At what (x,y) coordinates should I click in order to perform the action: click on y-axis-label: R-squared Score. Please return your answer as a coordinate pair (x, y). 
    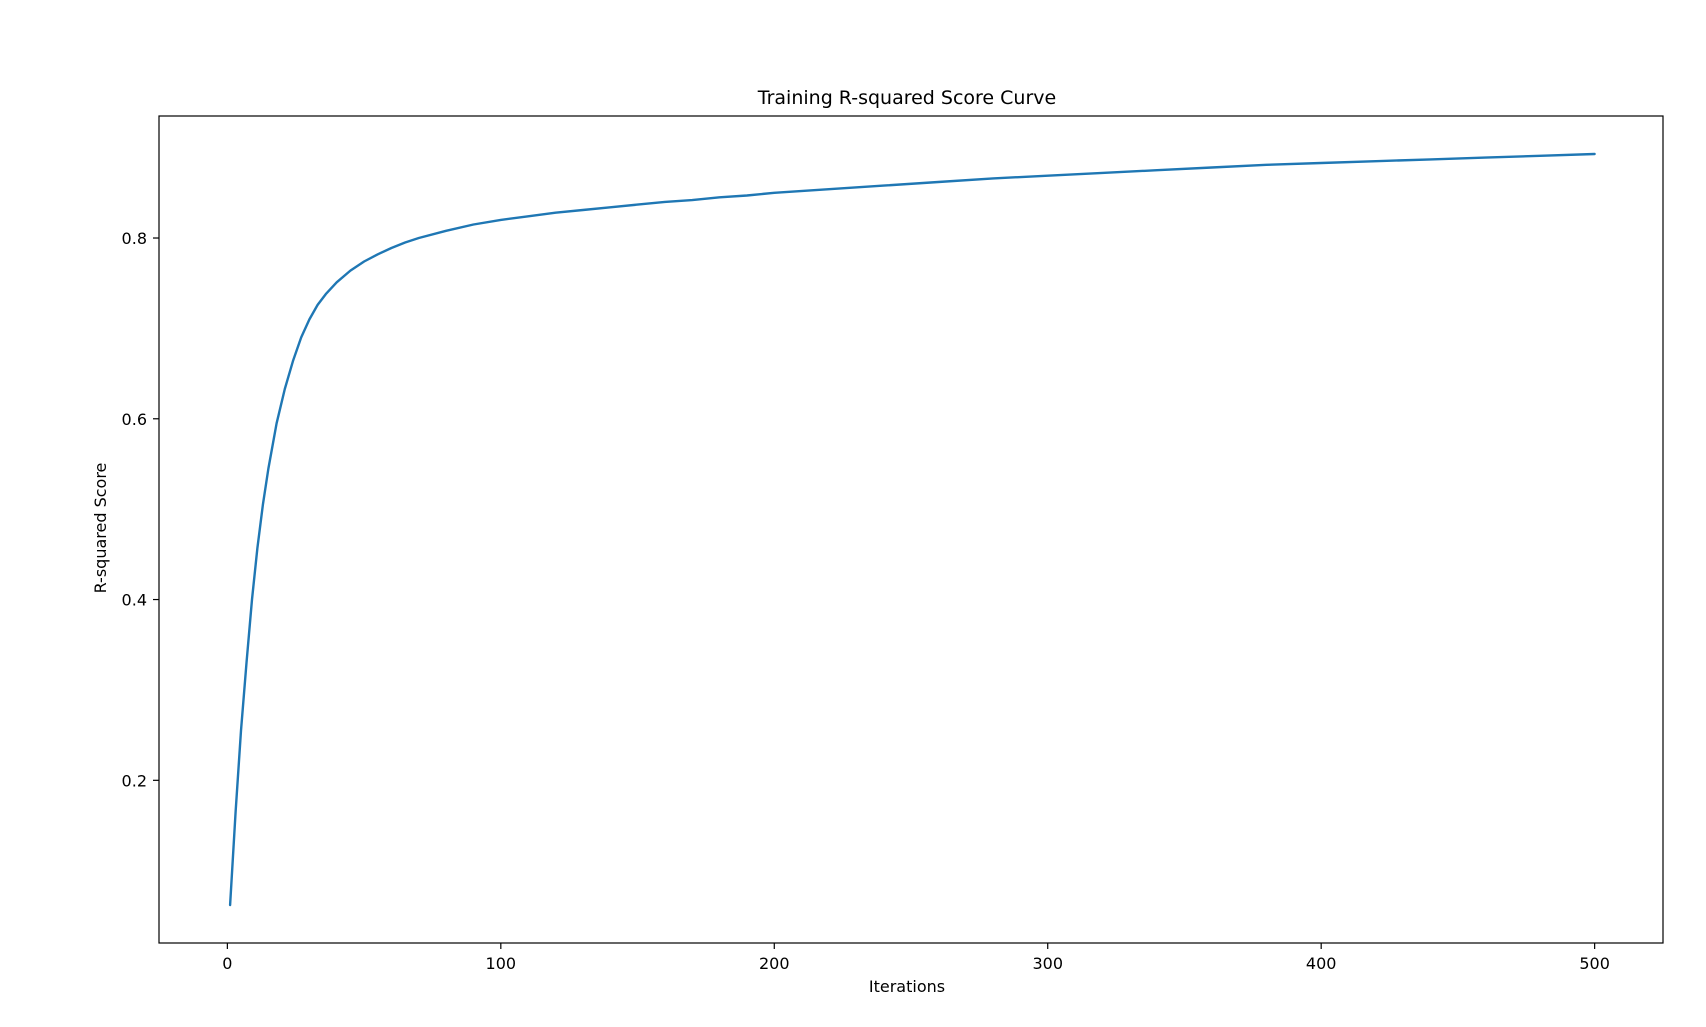
    Looking at the image, I should click on (100, 528).